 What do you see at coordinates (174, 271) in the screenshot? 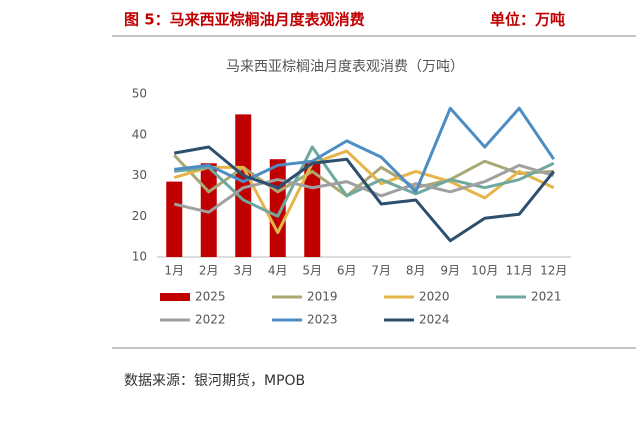
I see `x-tick-label: 1月` at bounding box center [174, 271].